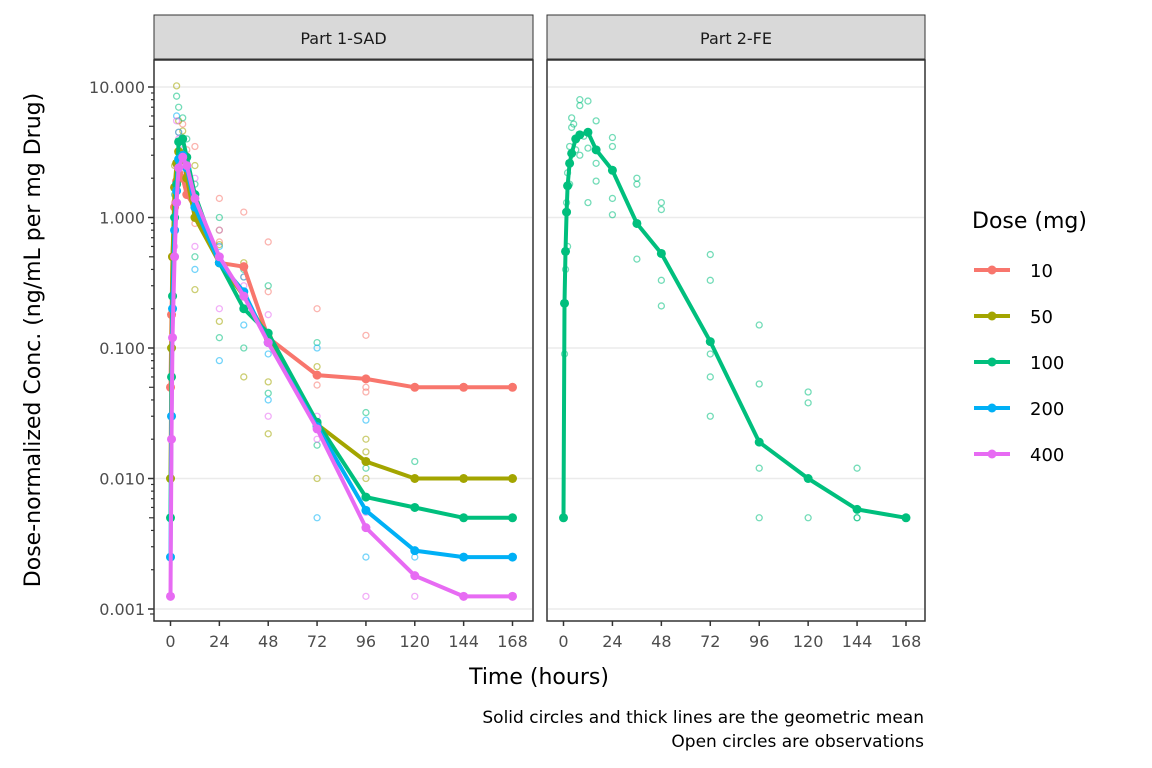 This screenshot has width=1152, height=768. I want to click on legend-item-200: 200, so click(1019, 409).